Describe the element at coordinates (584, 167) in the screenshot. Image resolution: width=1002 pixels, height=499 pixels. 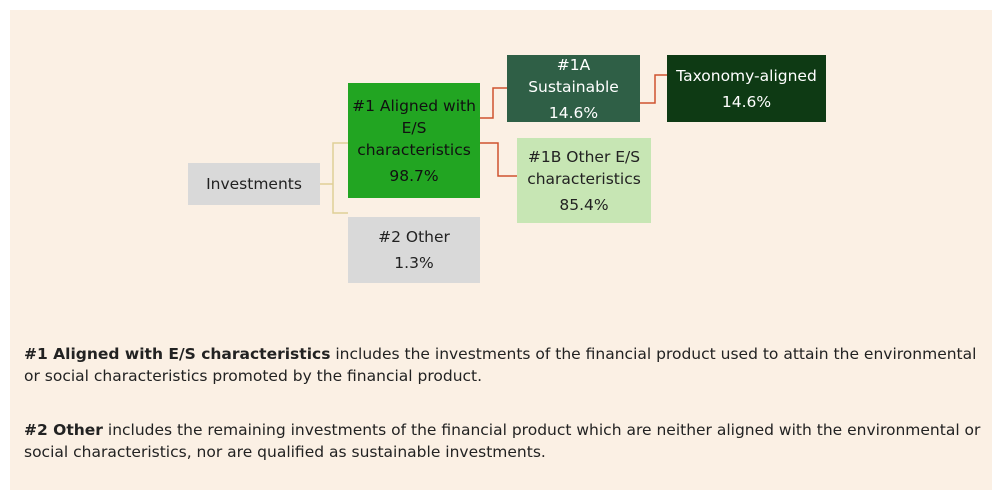
I see `node-label: #1B Other E/S characteristics` at that location.